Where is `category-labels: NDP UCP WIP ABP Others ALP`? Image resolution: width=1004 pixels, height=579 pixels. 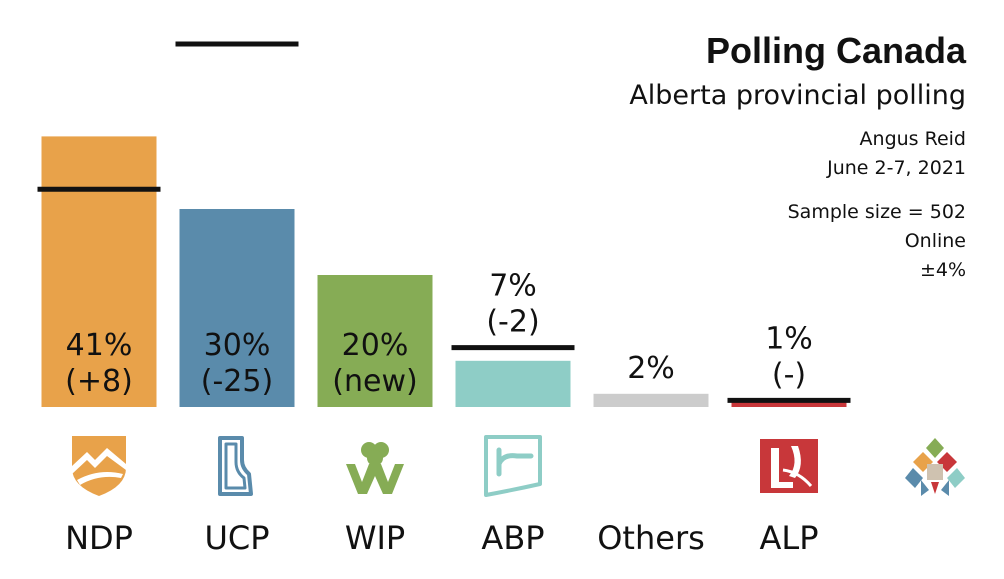 category-labels: NDP UCP WIP ABP Others ALP is located at coordinates (441, 538).